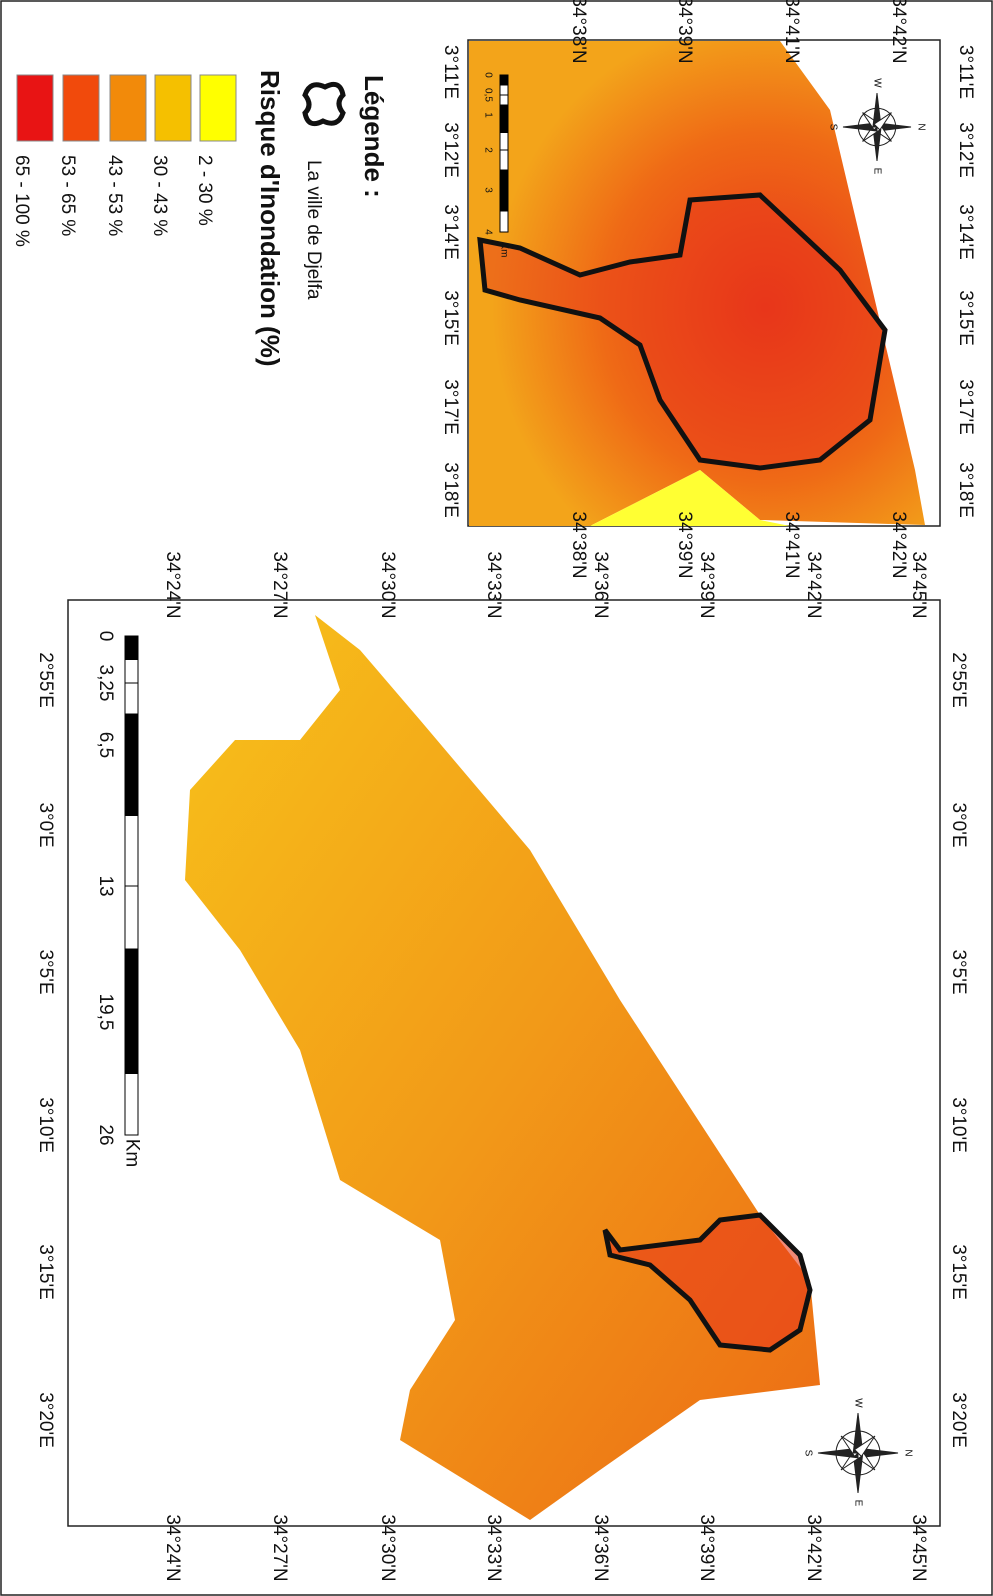 This screenshot has height=1596, width=993. I want to click on scale-label: 2, so click(487, 150).